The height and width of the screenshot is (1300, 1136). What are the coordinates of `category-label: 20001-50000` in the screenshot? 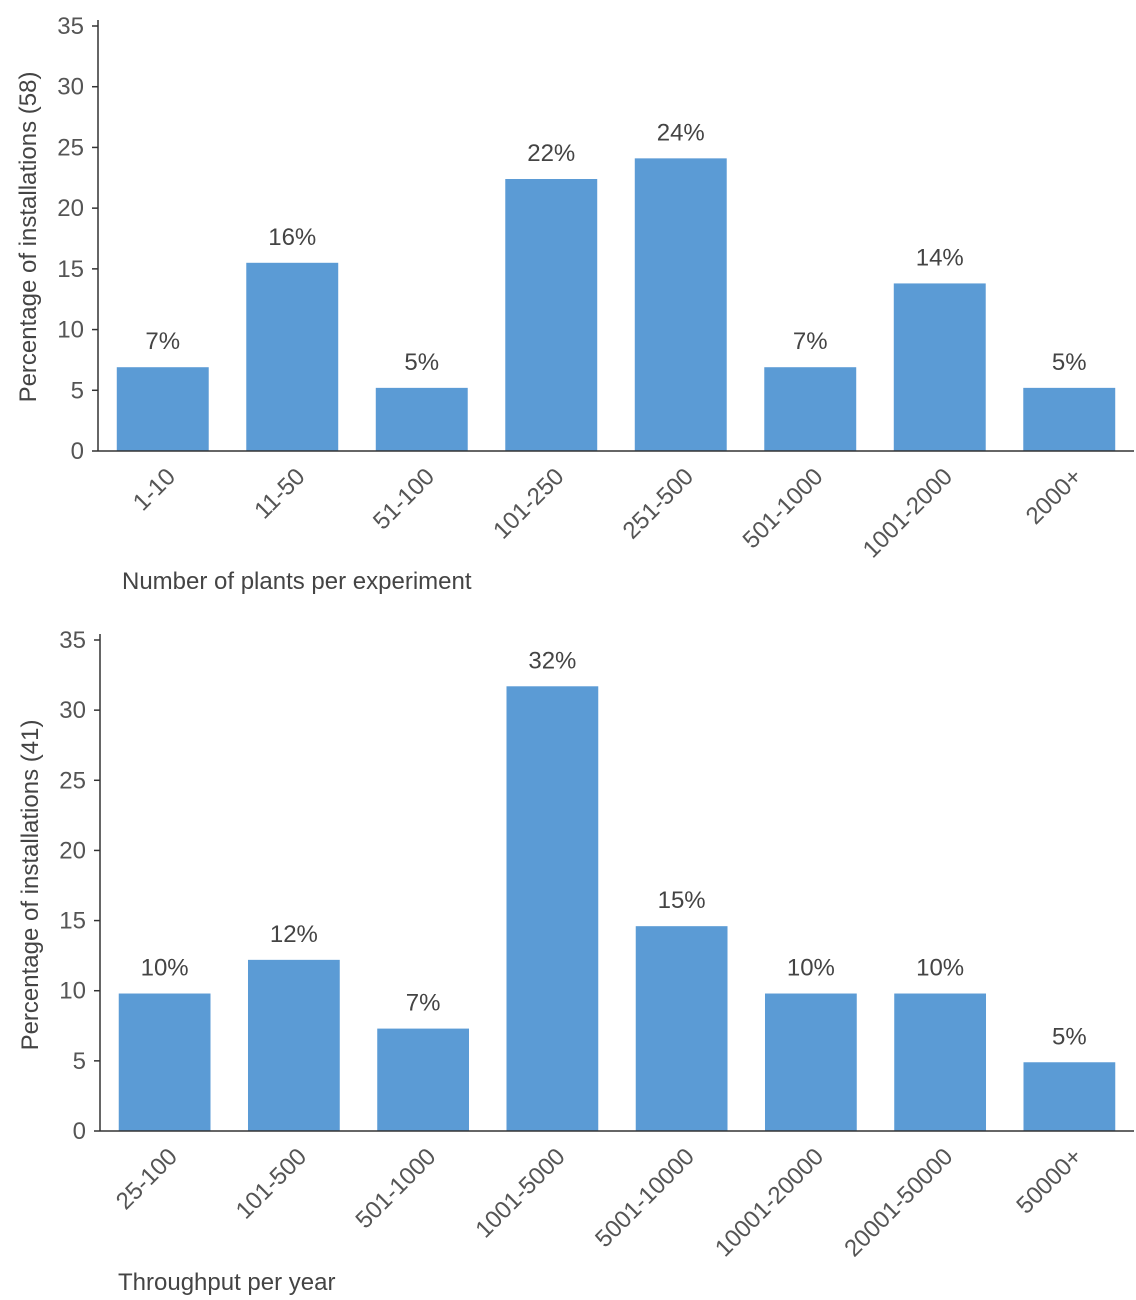 It's located at (898, 1202).